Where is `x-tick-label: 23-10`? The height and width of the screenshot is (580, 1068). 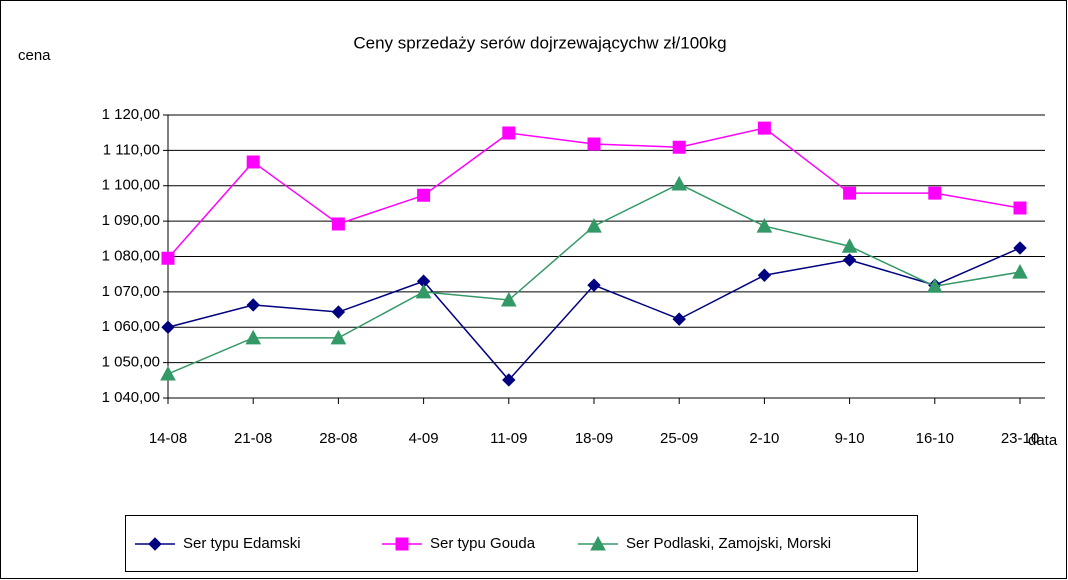
x-tick-label: 23-10 is located at coordinates (1020, 438).